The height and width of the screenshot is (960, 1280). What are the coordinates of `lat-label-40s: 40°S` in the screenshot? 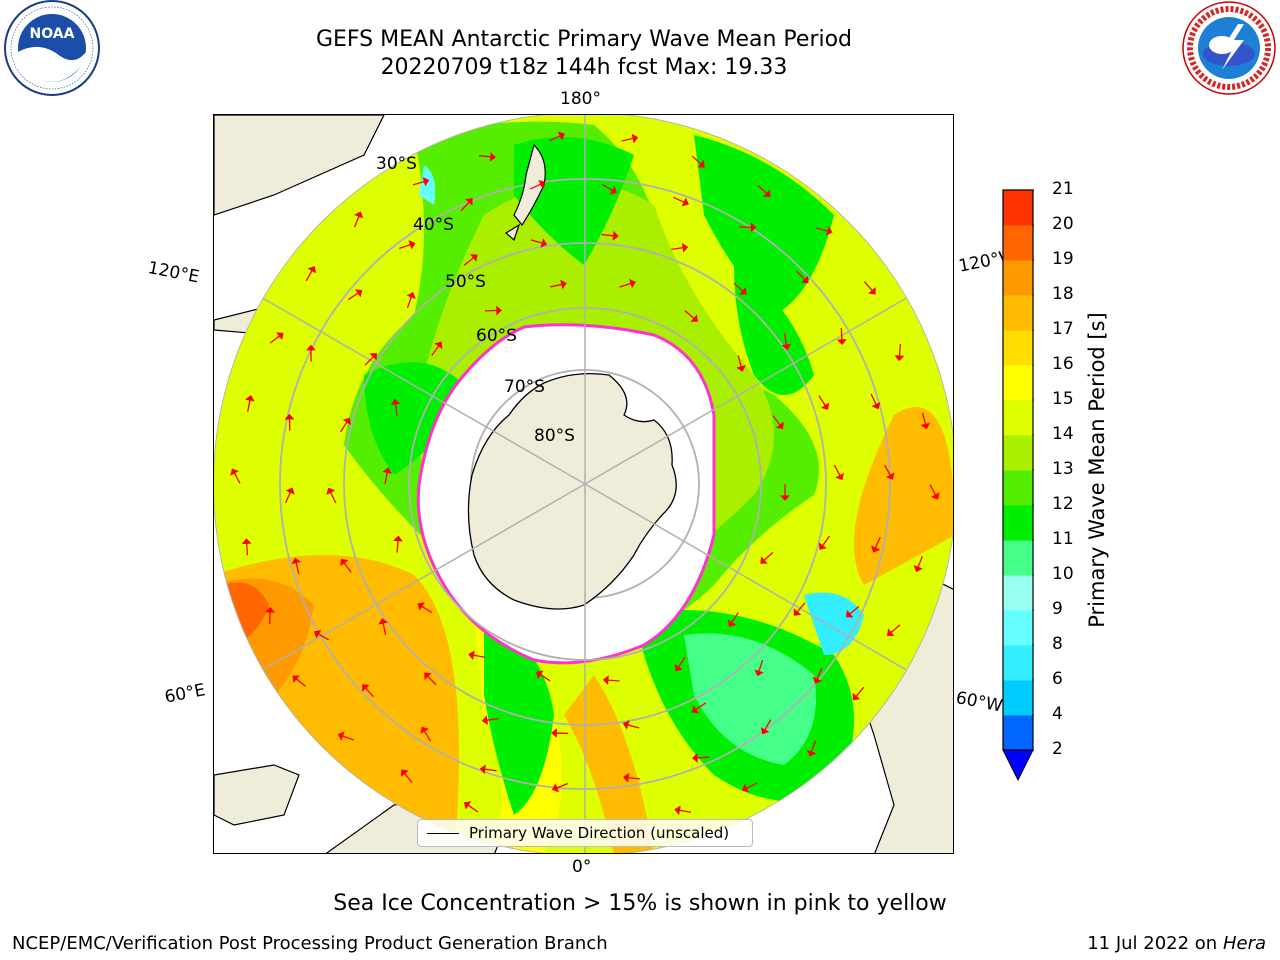 It's located at (433, 225).